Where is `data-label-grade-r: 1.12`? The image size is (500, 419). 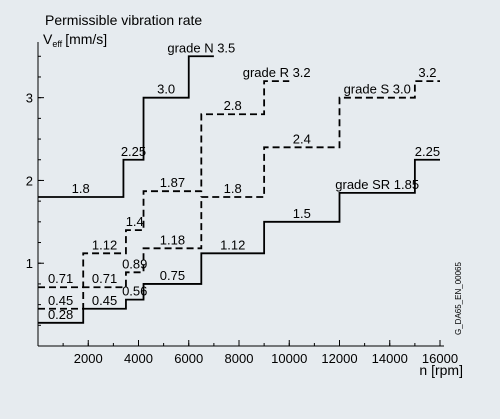
data-label-grade-r: 1.12 is located at coordinates (104, 244).